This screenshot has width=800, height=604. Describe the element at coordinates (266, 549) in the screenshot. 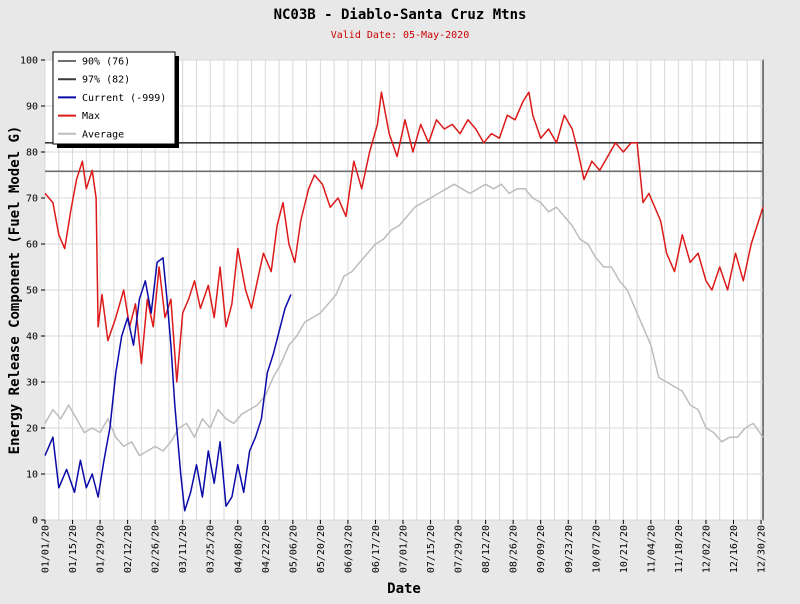

I see `x-tick-label: 04/22/20` at that location.